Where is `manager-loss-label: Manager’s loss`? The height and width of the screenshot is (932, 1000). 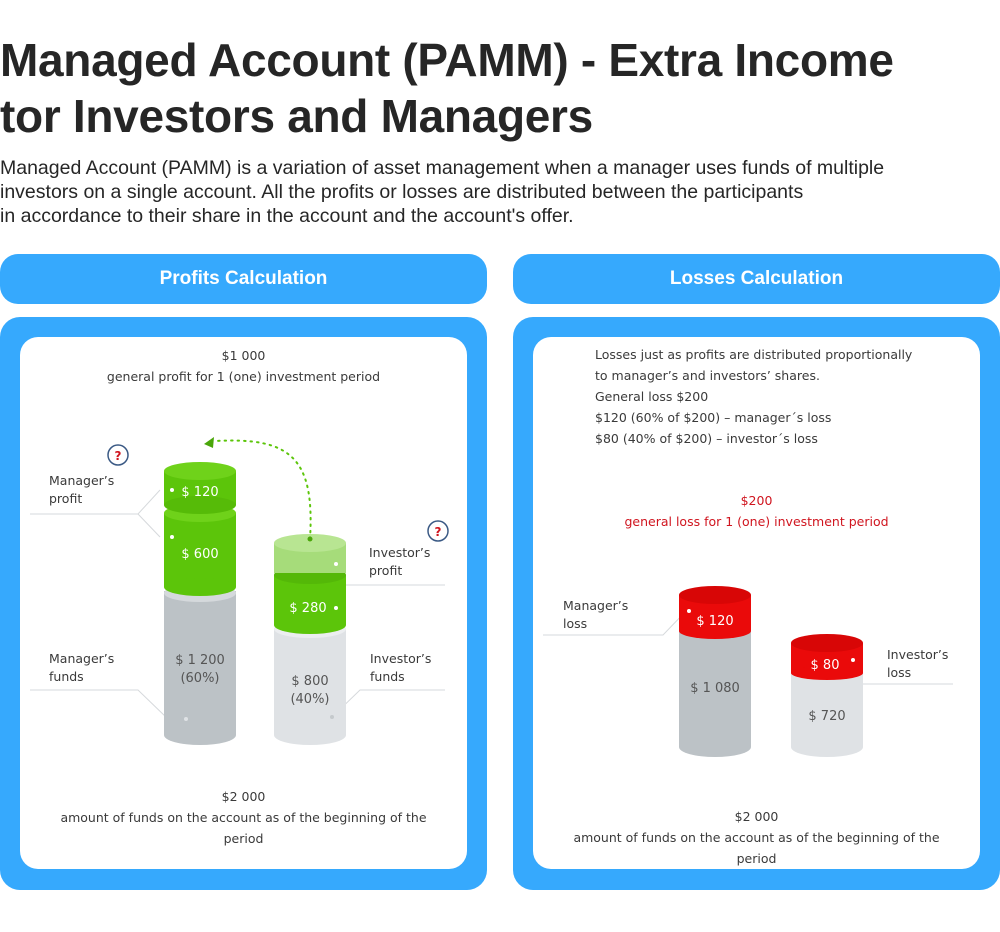
manager-loss-label: Manager’s loss is located at coordinates (595, 615).